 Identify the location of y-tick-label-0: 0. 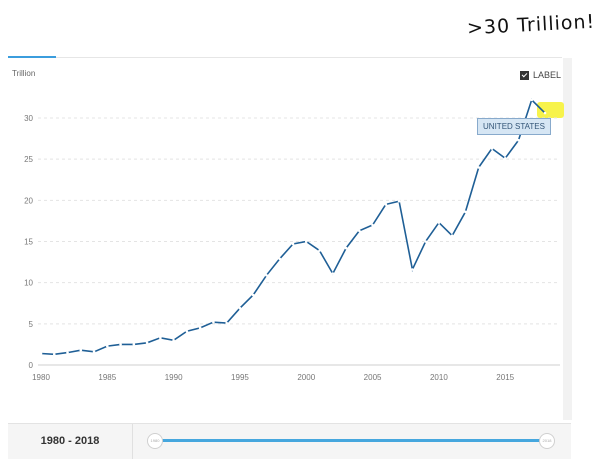
(31, 365).